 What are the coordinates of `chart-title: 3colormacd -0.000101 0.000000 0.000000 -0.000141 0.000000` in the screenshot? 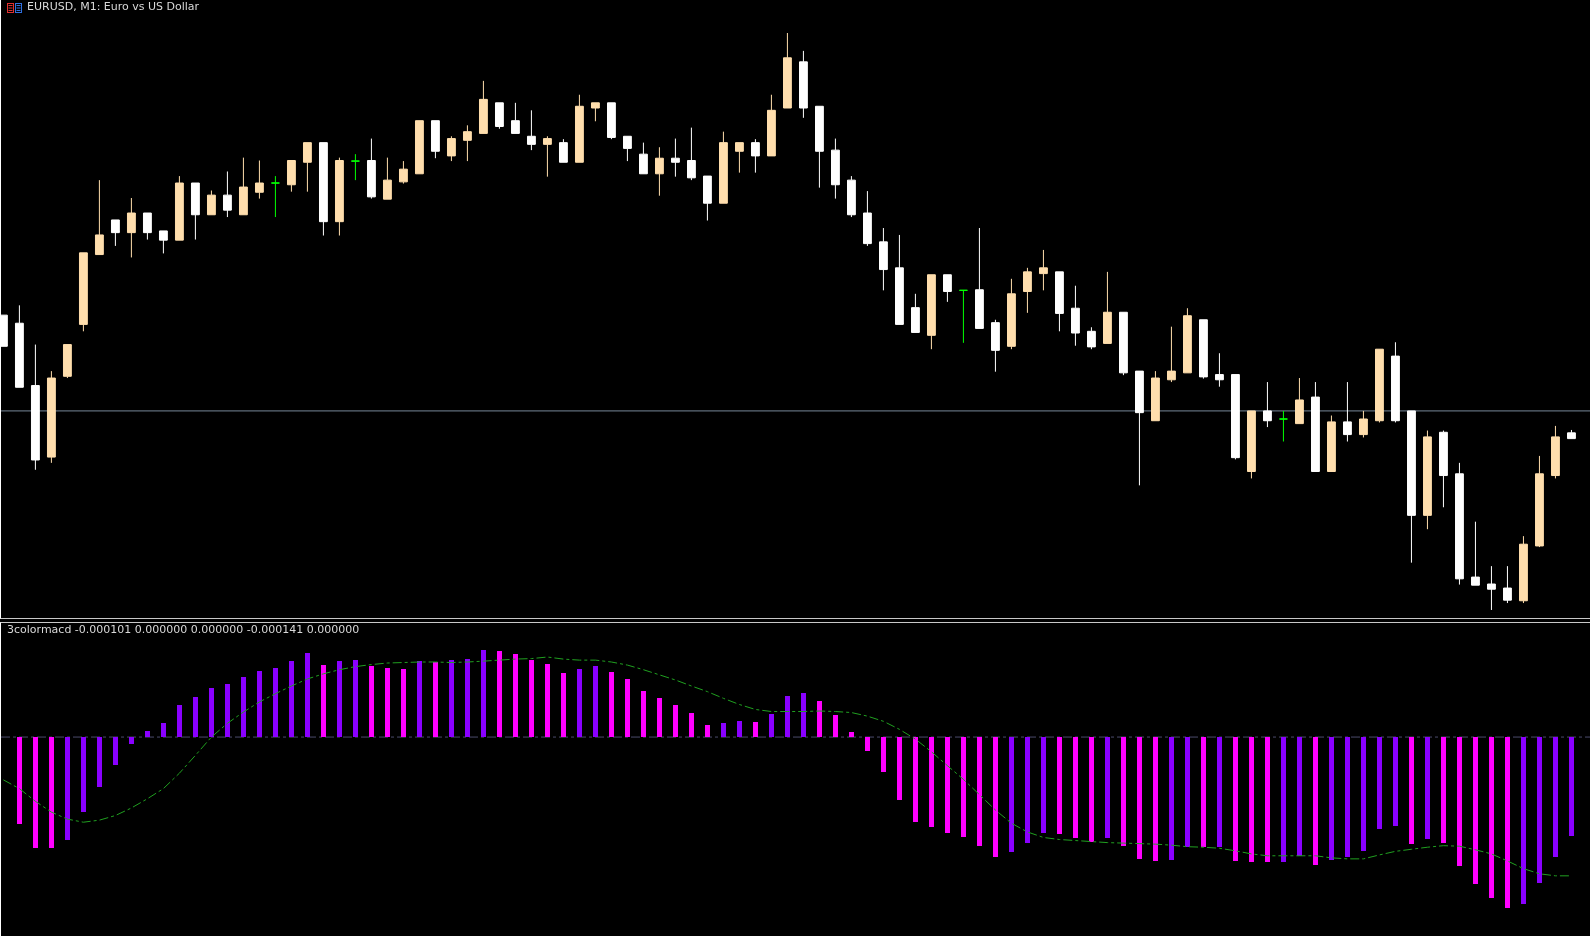 It's located at (183, 629).